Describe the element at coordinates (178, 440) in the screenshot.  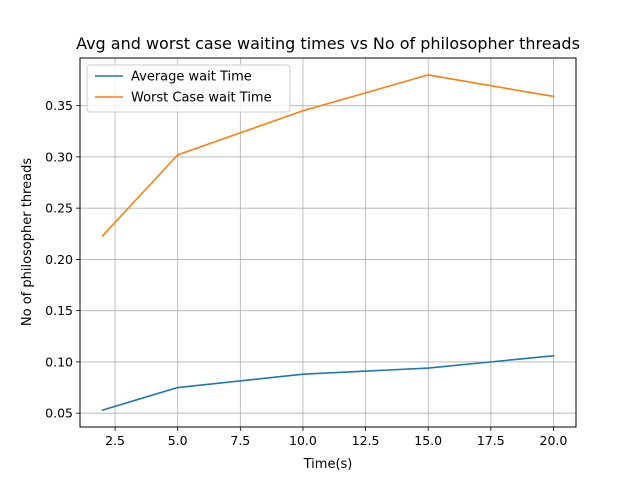
I see `x-tick-label: 5.0` at that location.